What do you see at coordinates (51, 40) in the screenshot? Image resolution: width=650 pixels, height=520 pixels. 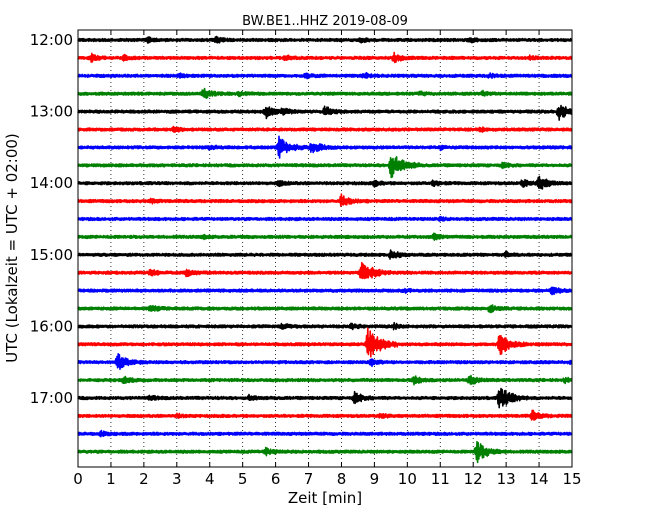 I see `y-tick-label: 12:00` at bounding box center [51, 40].